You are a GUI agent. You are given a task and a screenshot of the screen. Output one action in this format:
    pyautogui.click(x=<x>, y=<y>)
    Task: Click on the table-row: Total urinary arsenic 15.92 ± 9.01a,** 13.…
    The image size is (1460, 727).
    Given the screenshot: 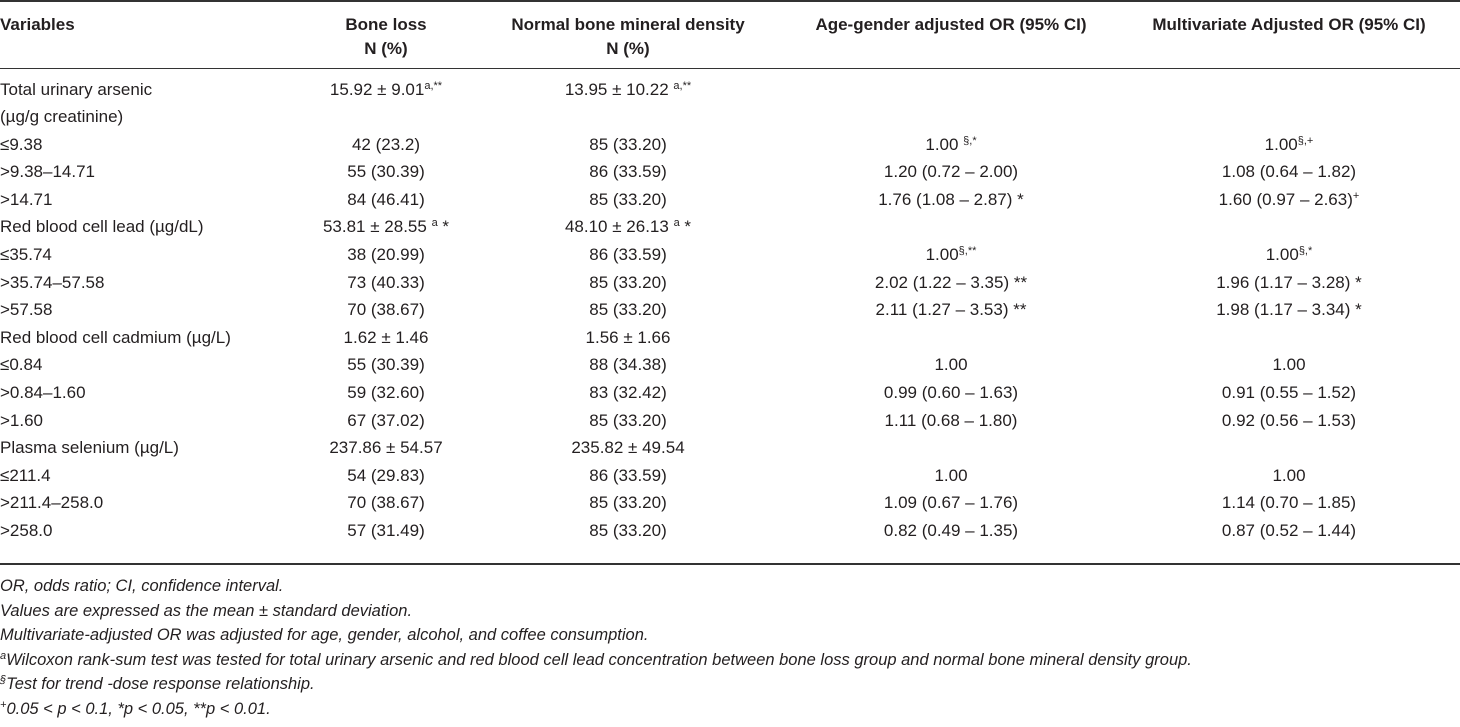 What is the action you would take?
    pyautogui.click(x=730, y=87)
    